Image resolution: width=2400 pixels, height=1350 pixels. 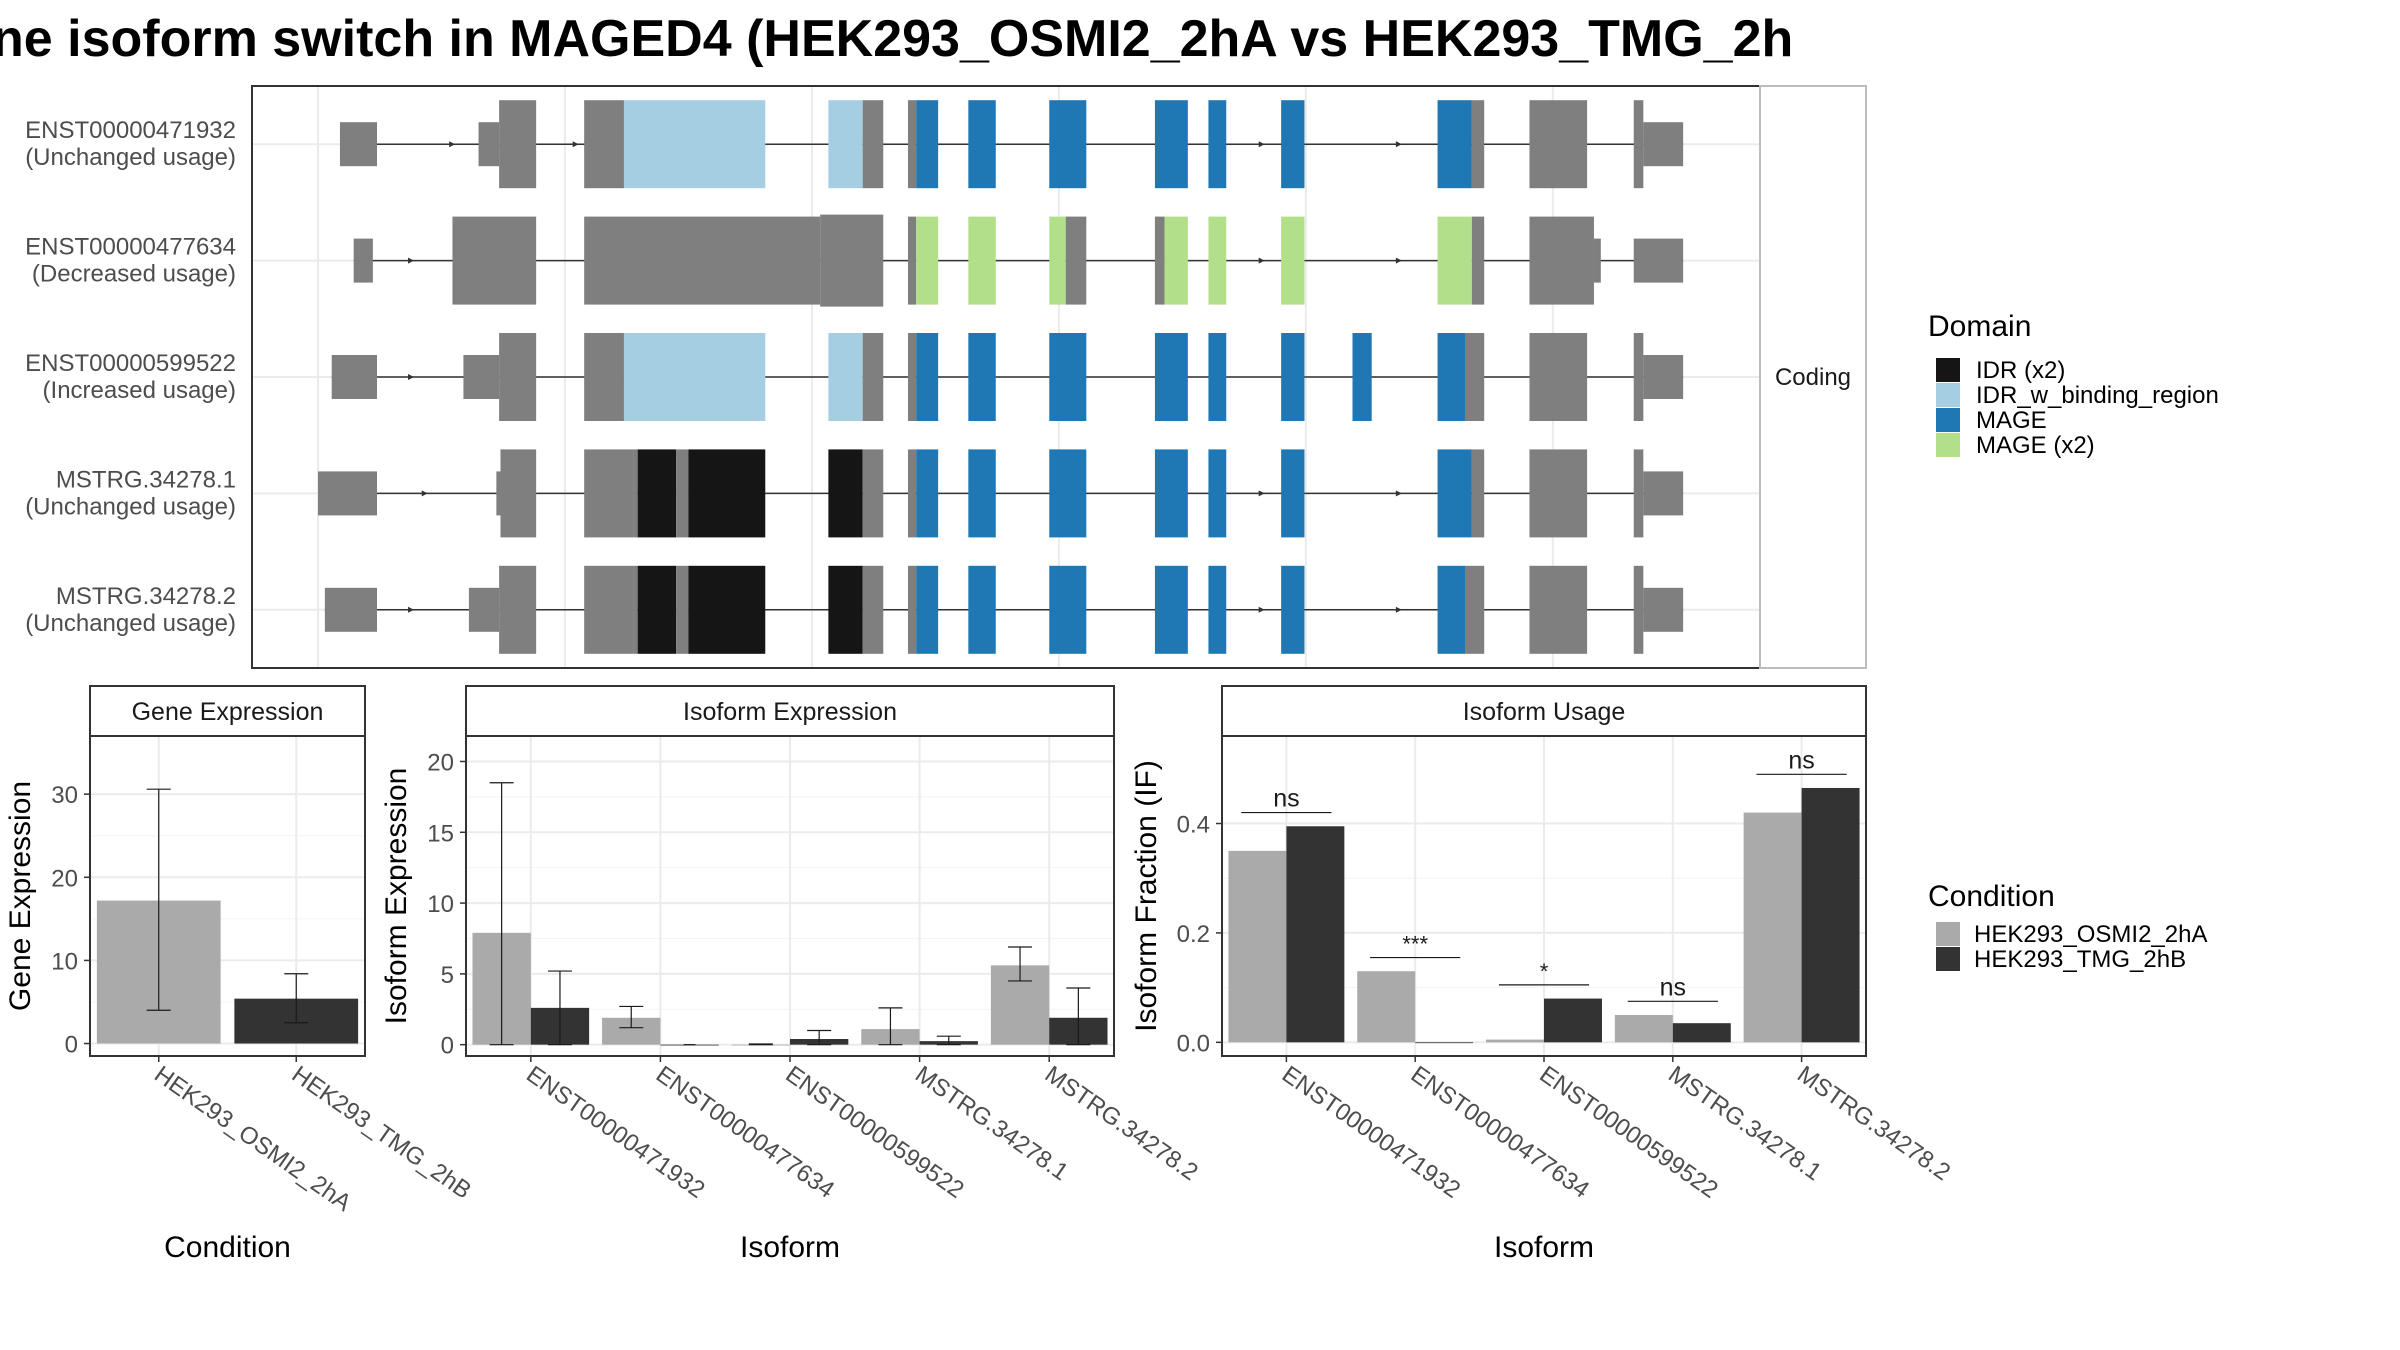 I want to click on x-axis-label: Condition, so click(x=227, y=1247).